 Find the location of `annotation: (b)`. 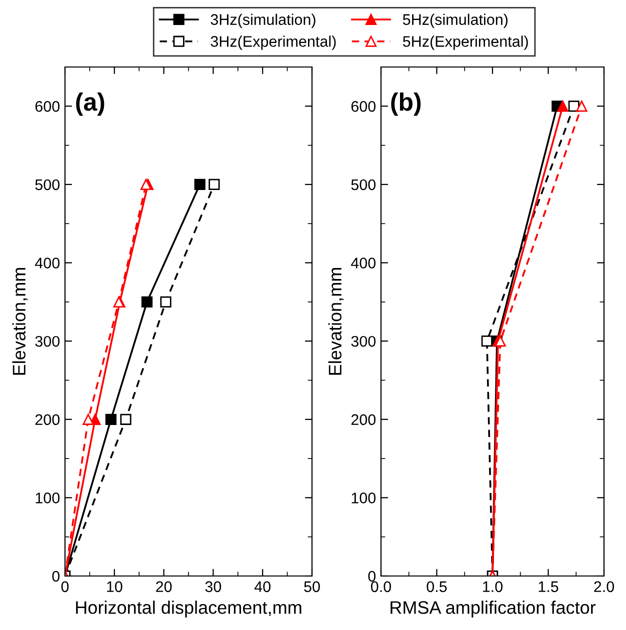

annotation: (b) is located at coordinates (406, 104).